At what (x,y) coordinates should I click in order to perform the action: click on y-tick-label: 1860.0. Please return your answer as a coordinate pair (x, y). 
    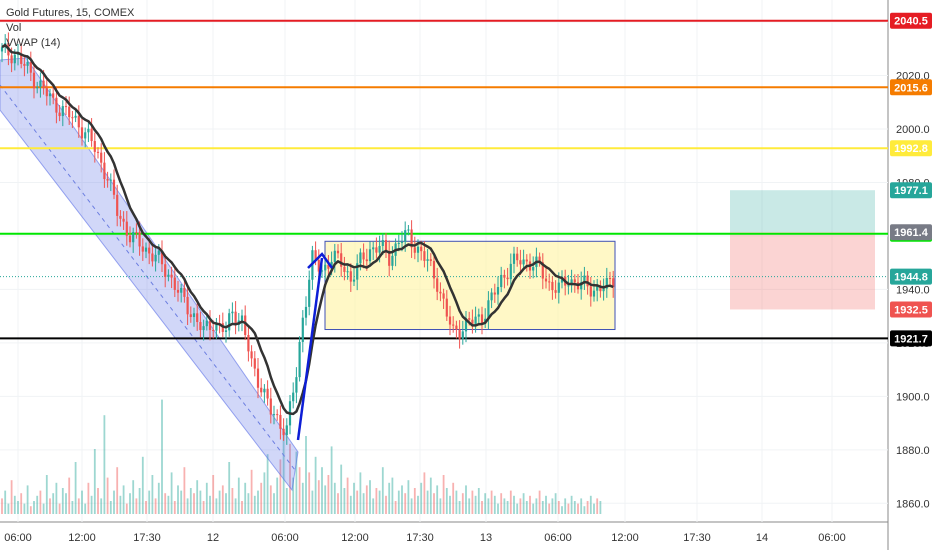
    Looking at the image, I should click on (913, 504).